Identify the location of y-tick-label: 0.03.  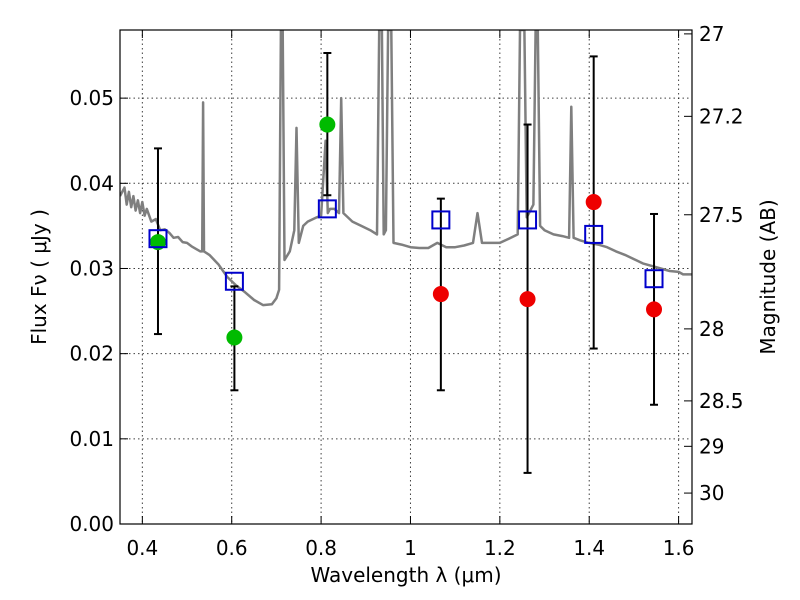
(91, 268).